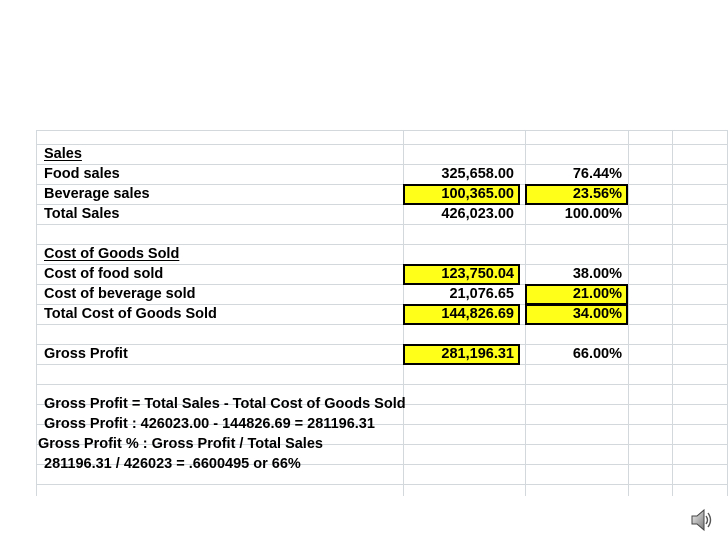 The width and height of the screenshot is (728, 546). What do you see at coordinates (461, 274) in the screenshot?
I see `cost-food-amount: 123,750.04` at bounding box center [461, 274].